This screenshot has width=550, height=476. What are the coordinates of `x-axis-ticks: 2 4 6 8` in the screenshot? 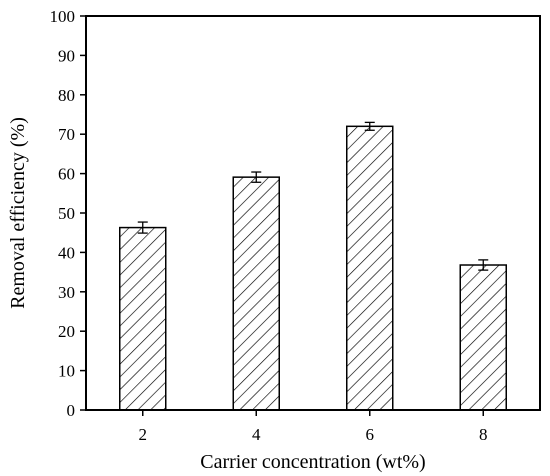 It's located at (313, 427).